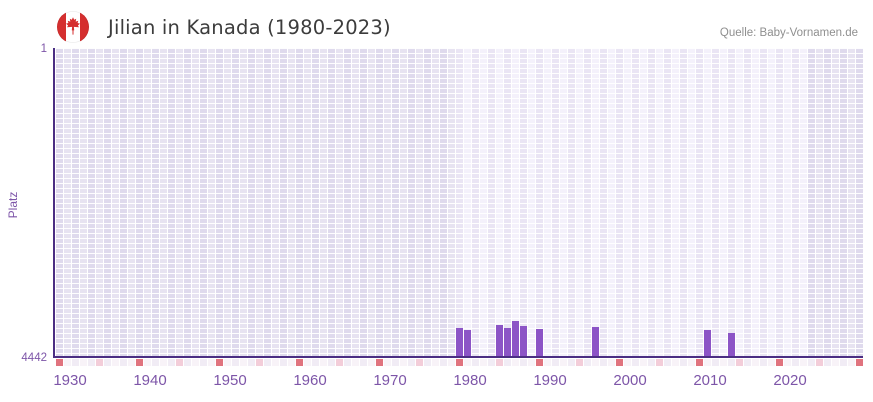  I want to click on bar-1987, so click(515, 339).